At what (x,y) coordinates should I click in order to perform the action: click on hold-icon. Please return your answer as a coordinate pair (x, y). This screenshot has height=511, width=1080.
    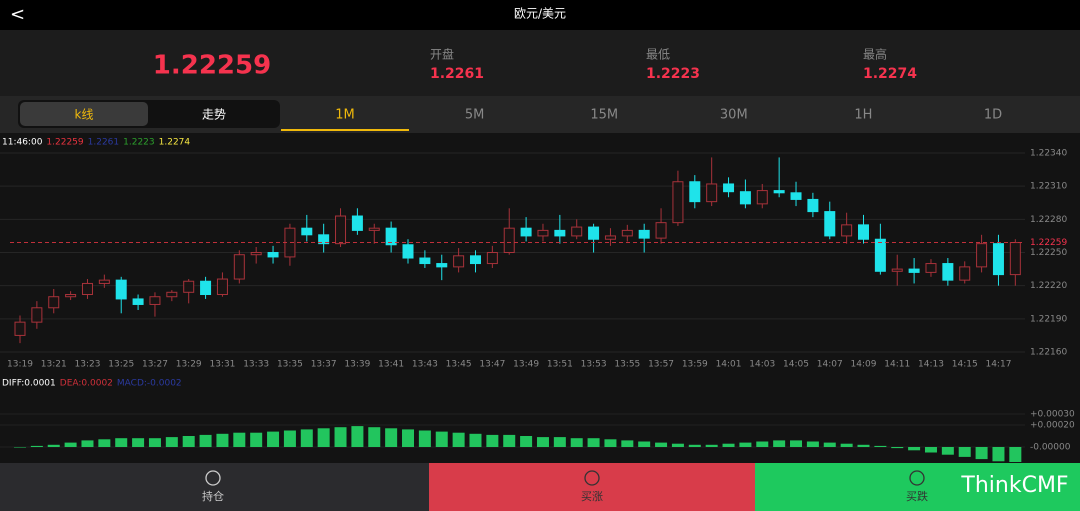
    Looking at the image, I should click on (213, 478).